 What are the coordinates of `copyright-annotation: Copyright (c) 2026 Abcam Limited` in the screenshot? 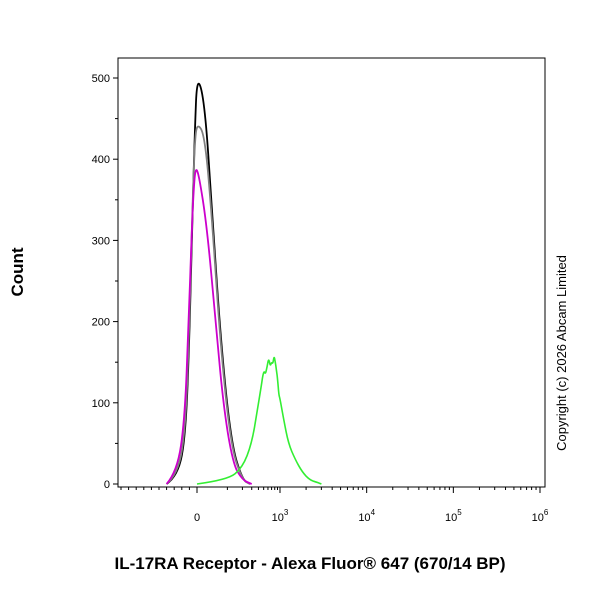 It's located at (561, 353).